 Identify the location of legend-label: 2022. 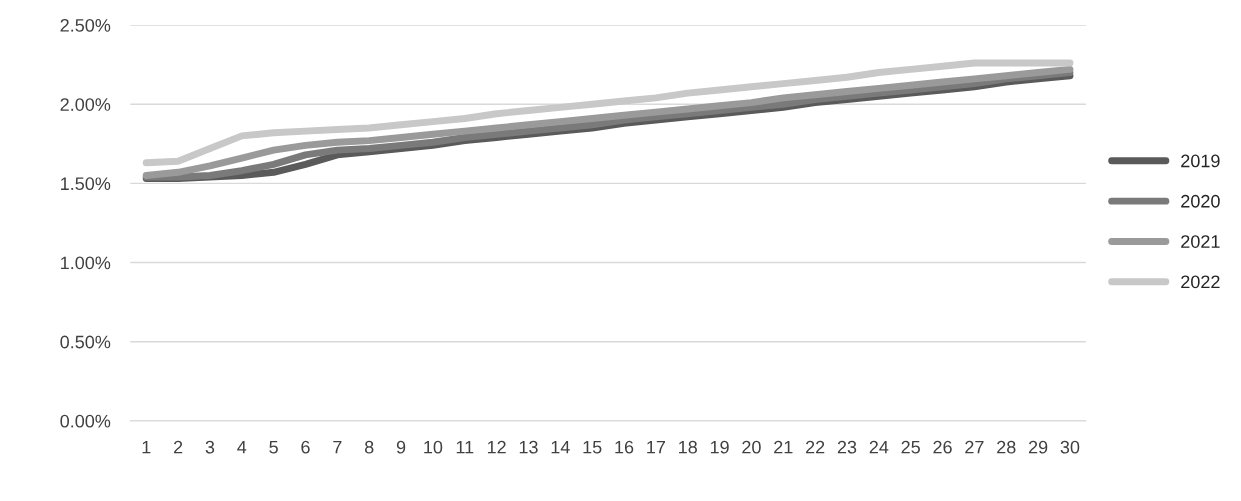
(1200, 282).